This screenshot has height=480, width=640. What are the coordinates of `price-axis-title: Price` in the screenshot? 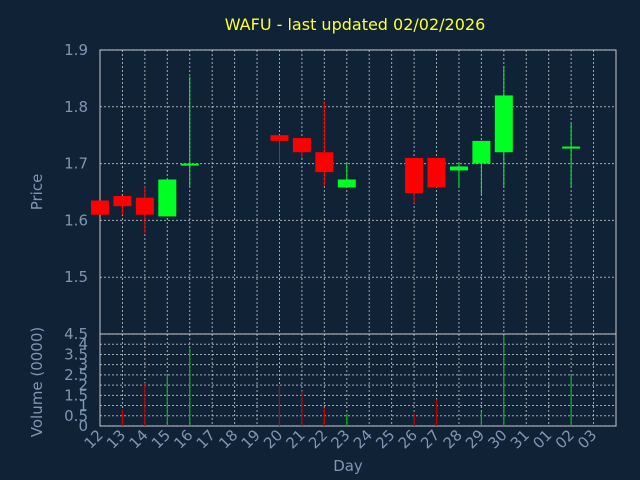 It's located at (37, 192).